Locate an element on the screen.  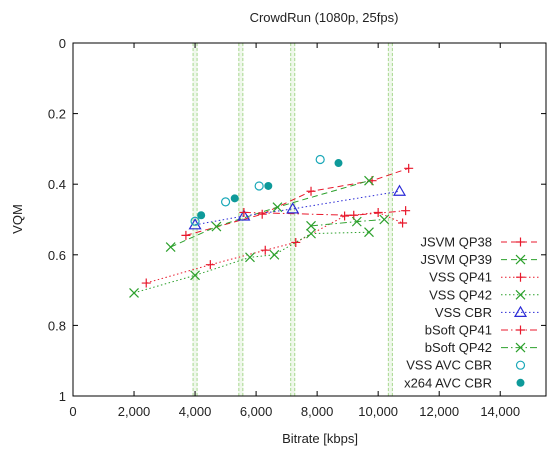
legend-marker-vss-qp41 is located at coordinates (520, 277).